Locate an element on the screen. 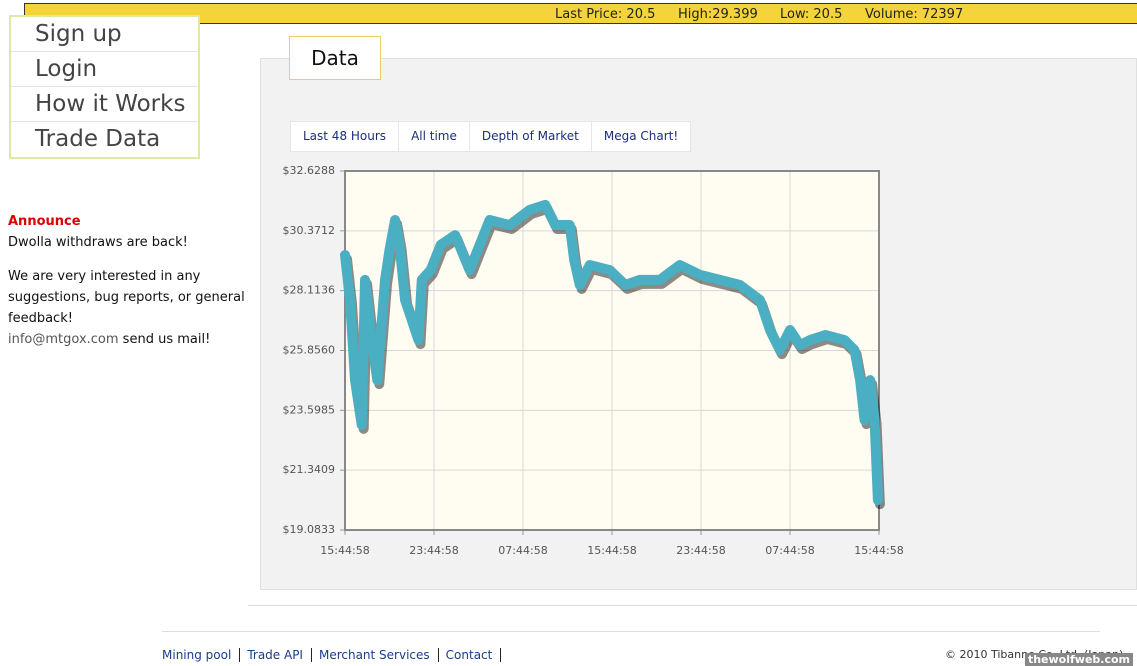 The height and width of the screenshot is (666, 1137). tab: Data is located at coordinates (335, 58).